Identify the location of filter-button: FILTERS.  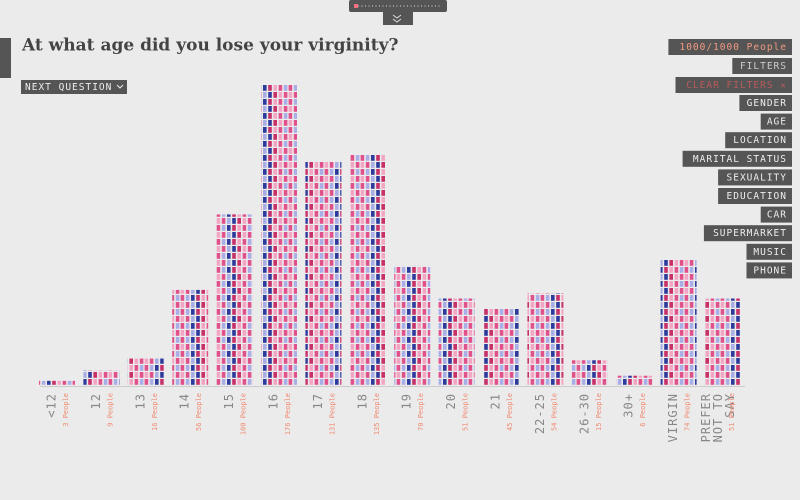
(762, 66).